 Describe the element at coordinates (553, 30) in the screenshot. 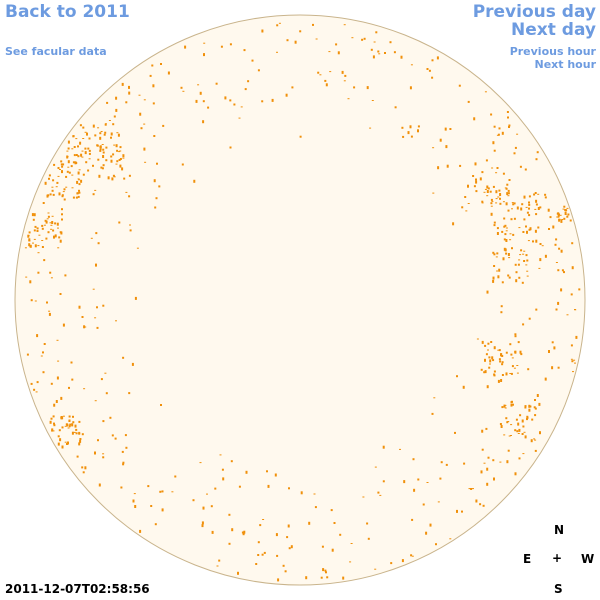

I see `next-day-link: Next day` at that location.